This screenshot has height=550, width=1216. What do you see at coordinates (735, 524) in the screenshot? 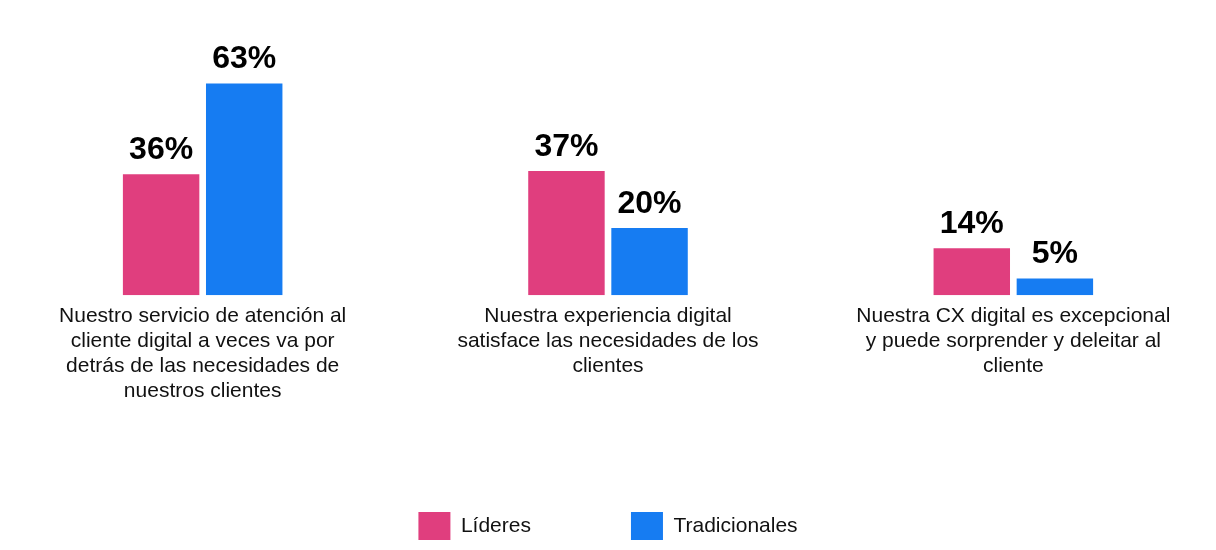
I see `legend-label: Tradicionales` at bounding box center [735, 524].